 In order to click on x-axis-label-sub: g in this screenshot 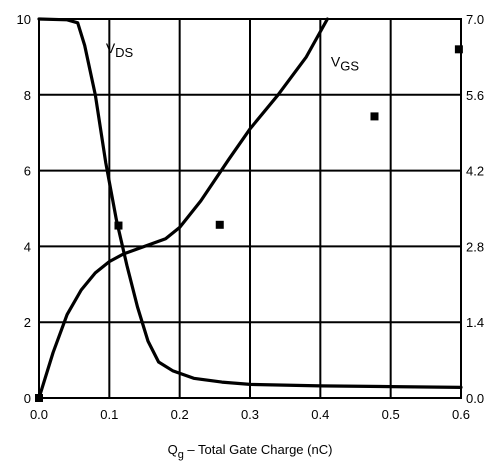, I will do `click(181, 455)`.